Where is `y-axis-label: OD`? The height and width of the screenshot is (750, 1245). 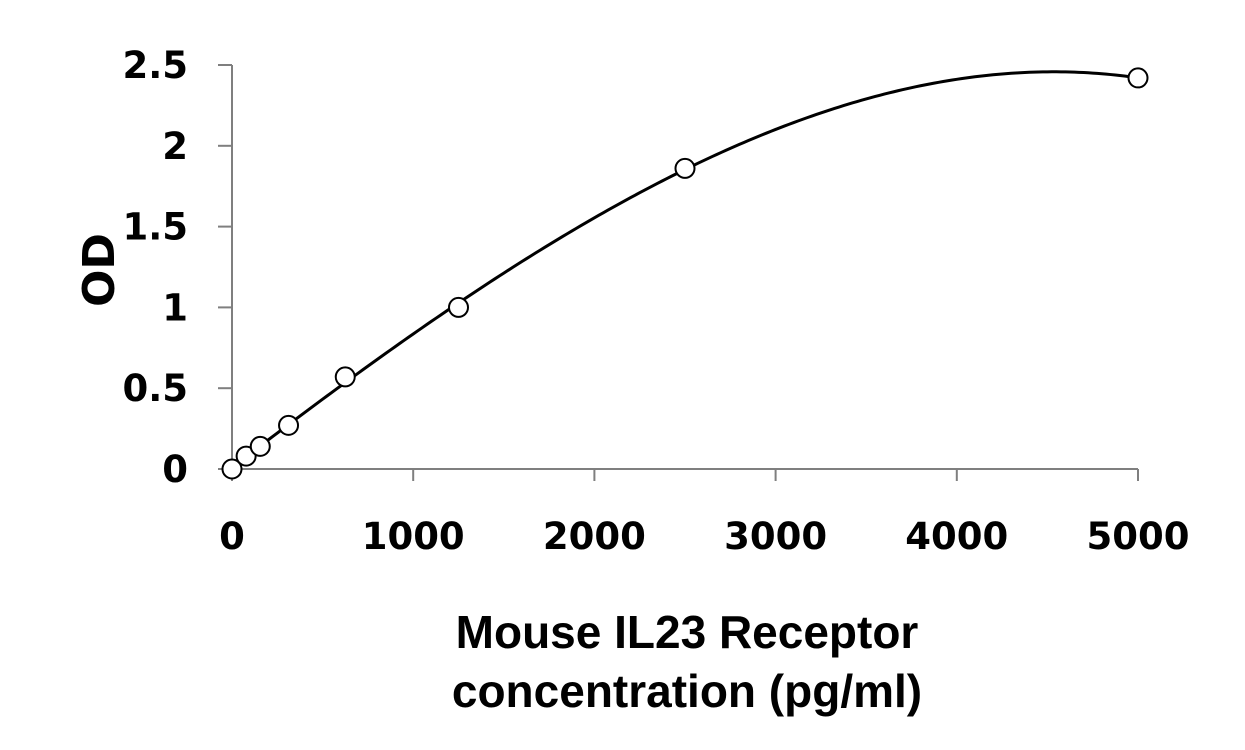
y-axis-label: OD is located at coordinates (99, 270).